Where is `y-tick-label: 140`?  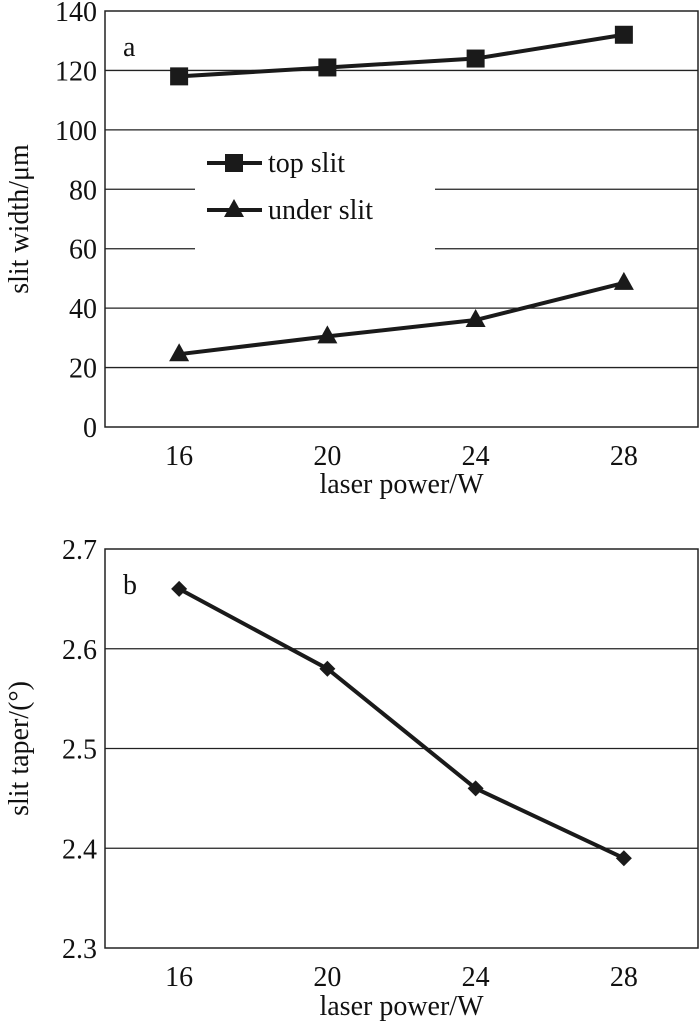
y-tick-label: 140 is located at coordinates (76, 14).